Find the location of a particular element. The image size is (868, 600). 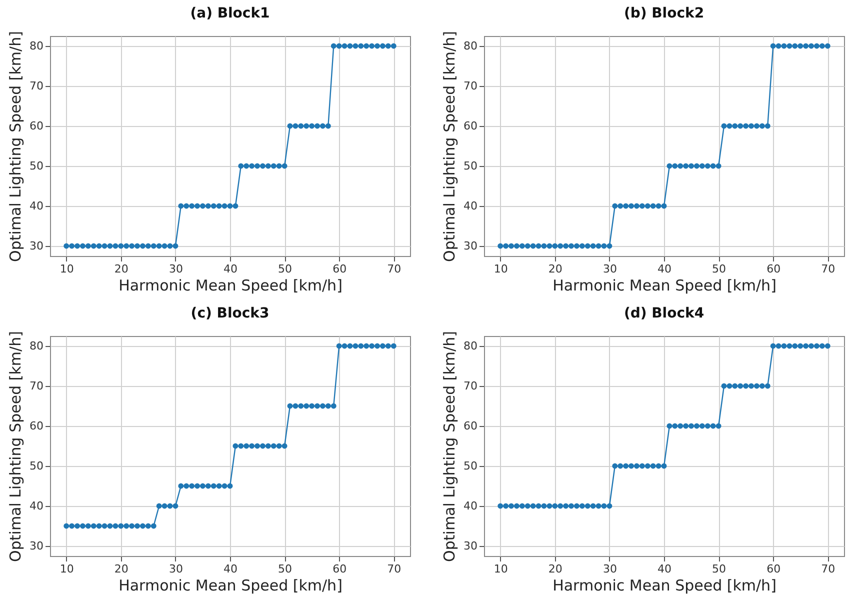

chart-title: (d) Block4 is located at coordinates (664, 314).